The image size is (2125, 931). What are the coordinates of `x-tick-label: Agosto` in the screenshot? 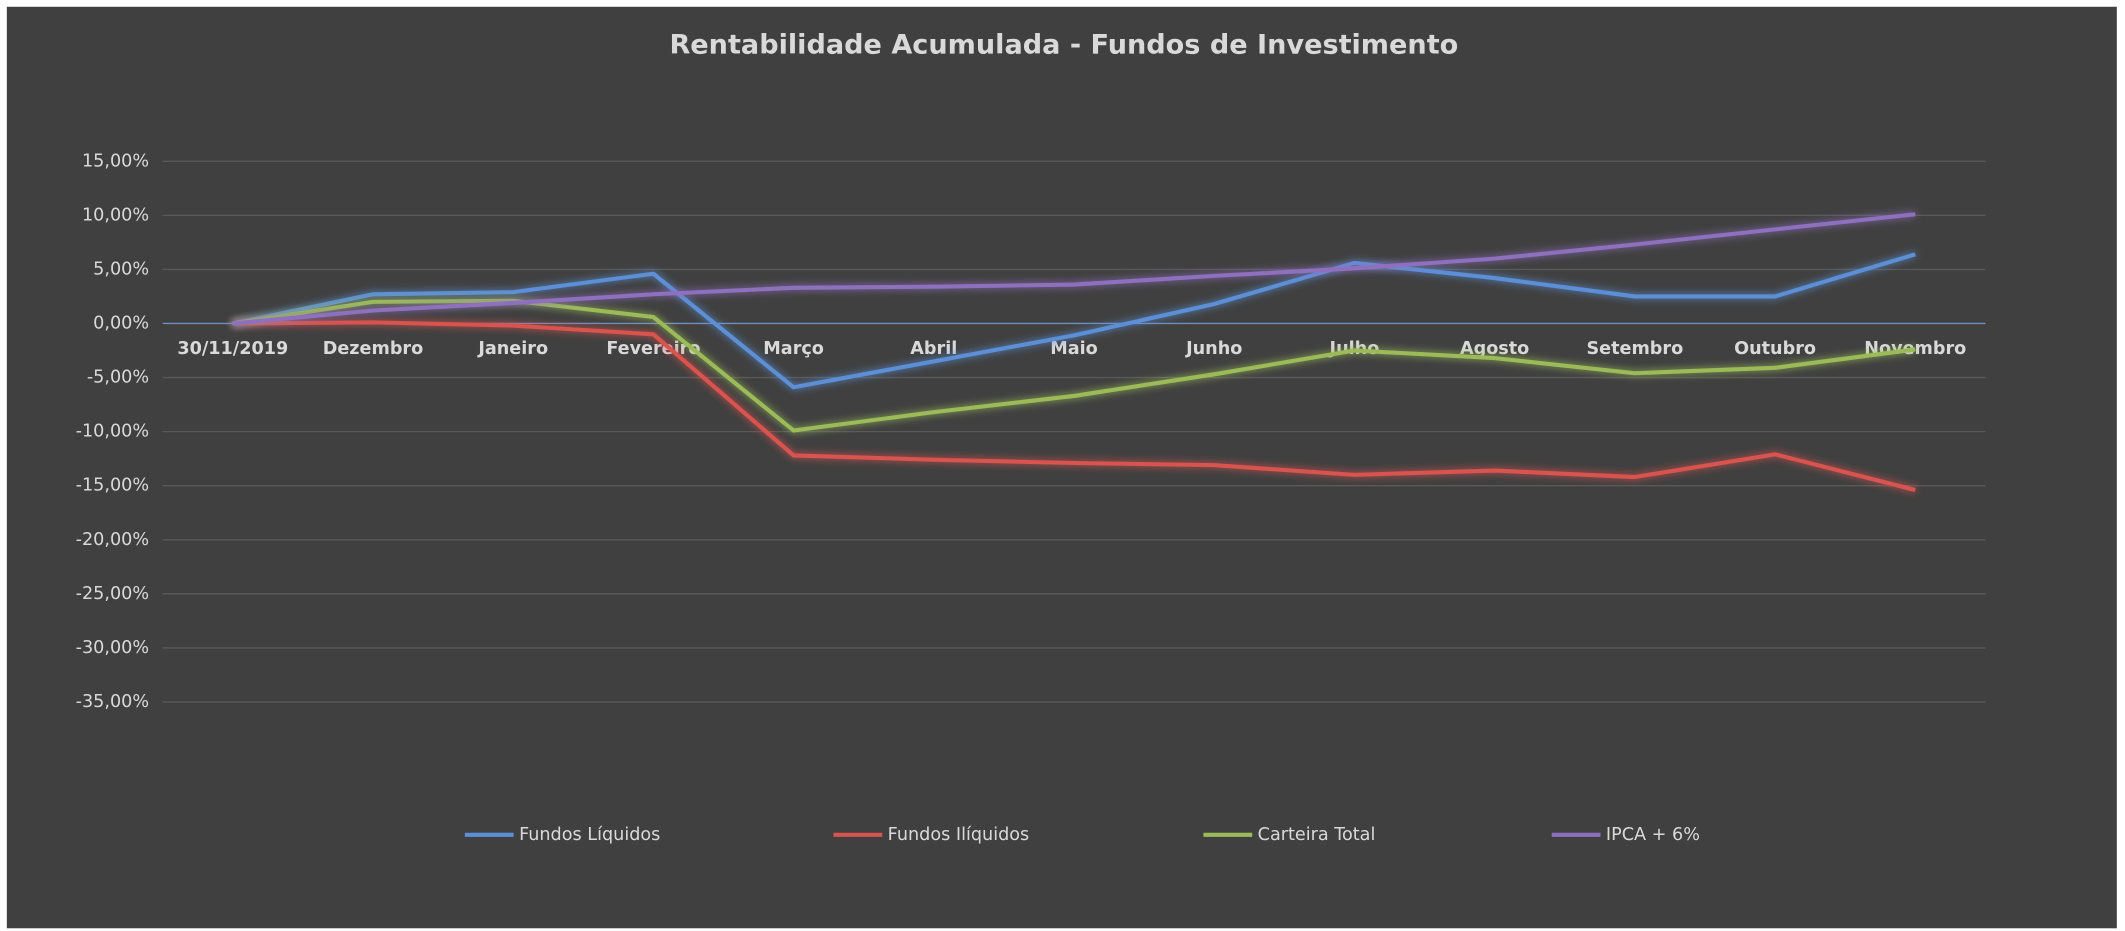 It's located at (1494, 349).